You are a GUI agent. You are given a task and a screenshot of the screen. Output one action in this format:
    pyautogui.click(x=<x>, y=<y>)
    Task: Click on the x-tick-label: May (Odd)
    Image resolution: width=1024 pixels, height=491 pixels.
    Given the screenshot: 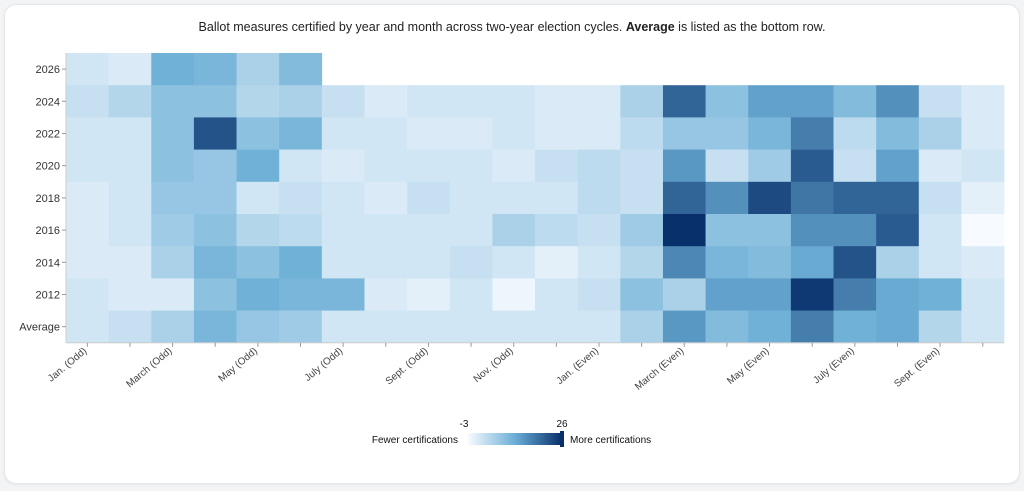 What is the action you would take?
    pyautogui.click(x=238, y=365)
    